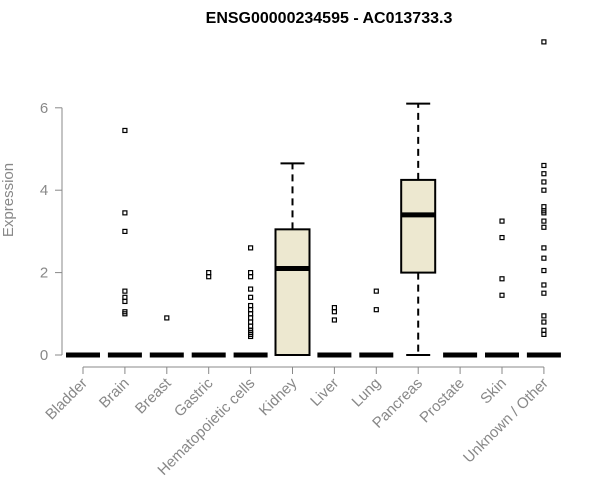 The width and height of the screenshot is (600, 500). I want to click on y-axis-label: Expression, so click(8, 200).